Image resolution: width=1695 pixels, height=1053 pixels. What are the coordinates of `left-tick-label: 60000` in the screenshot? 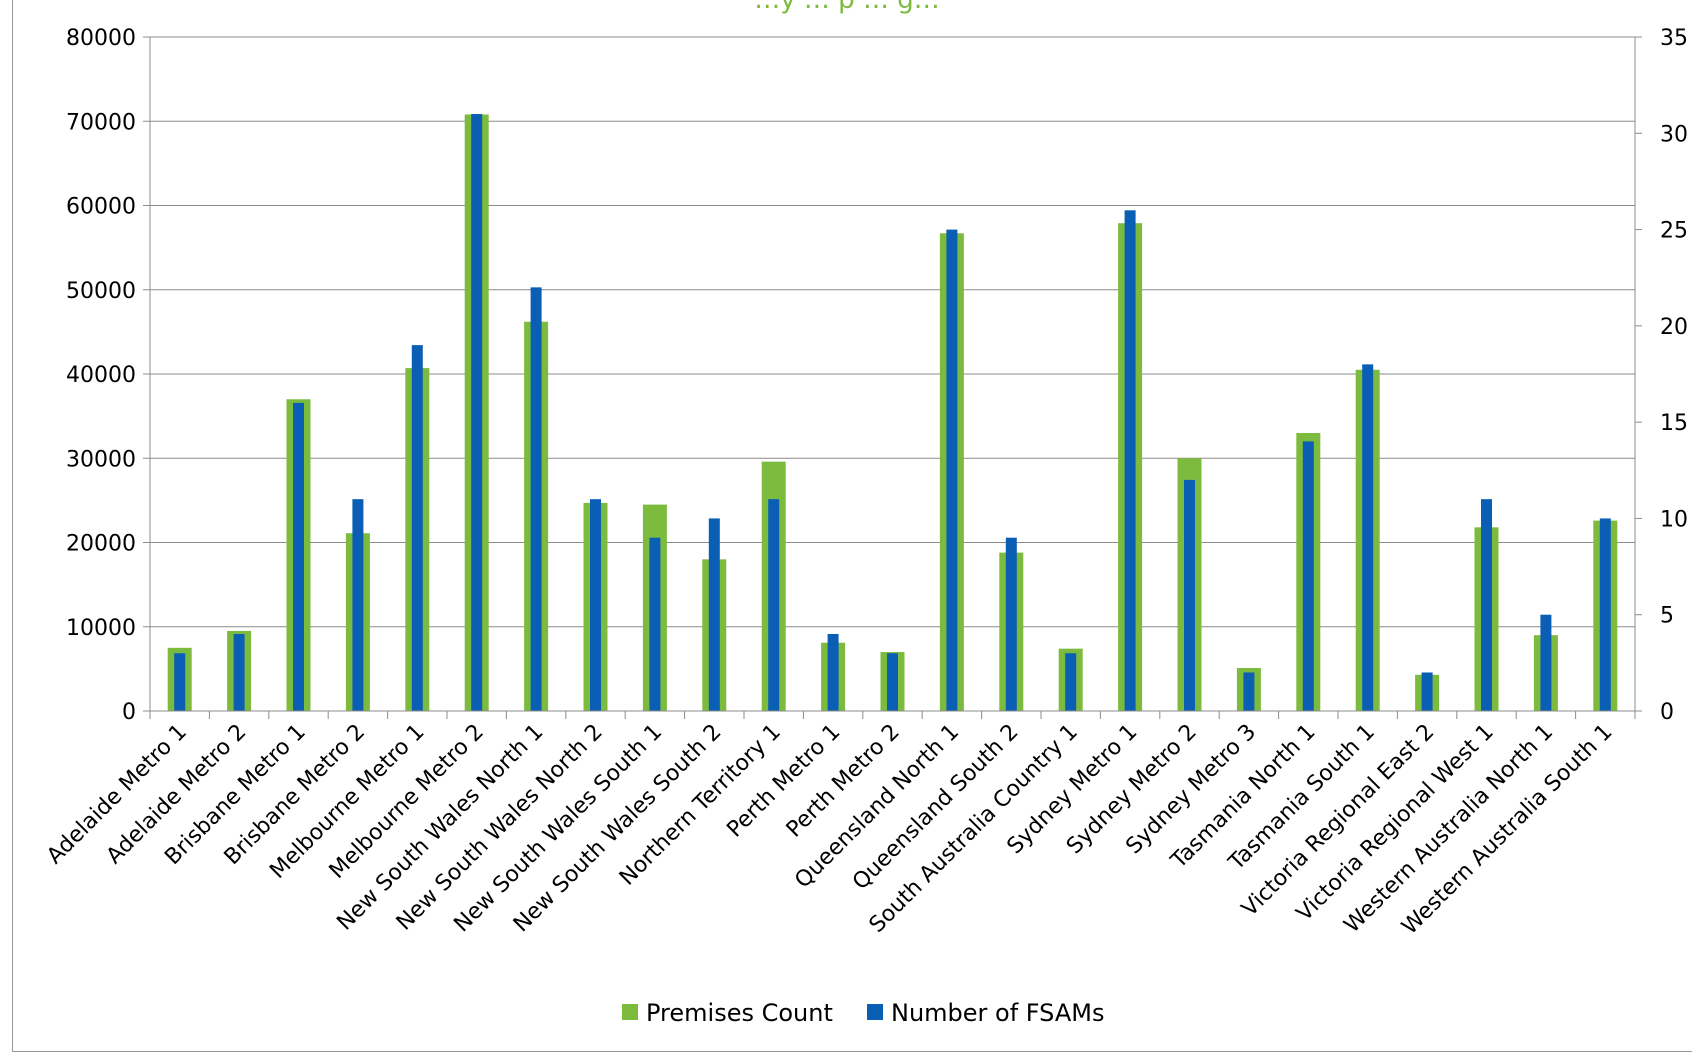 It's located at (101, 207).